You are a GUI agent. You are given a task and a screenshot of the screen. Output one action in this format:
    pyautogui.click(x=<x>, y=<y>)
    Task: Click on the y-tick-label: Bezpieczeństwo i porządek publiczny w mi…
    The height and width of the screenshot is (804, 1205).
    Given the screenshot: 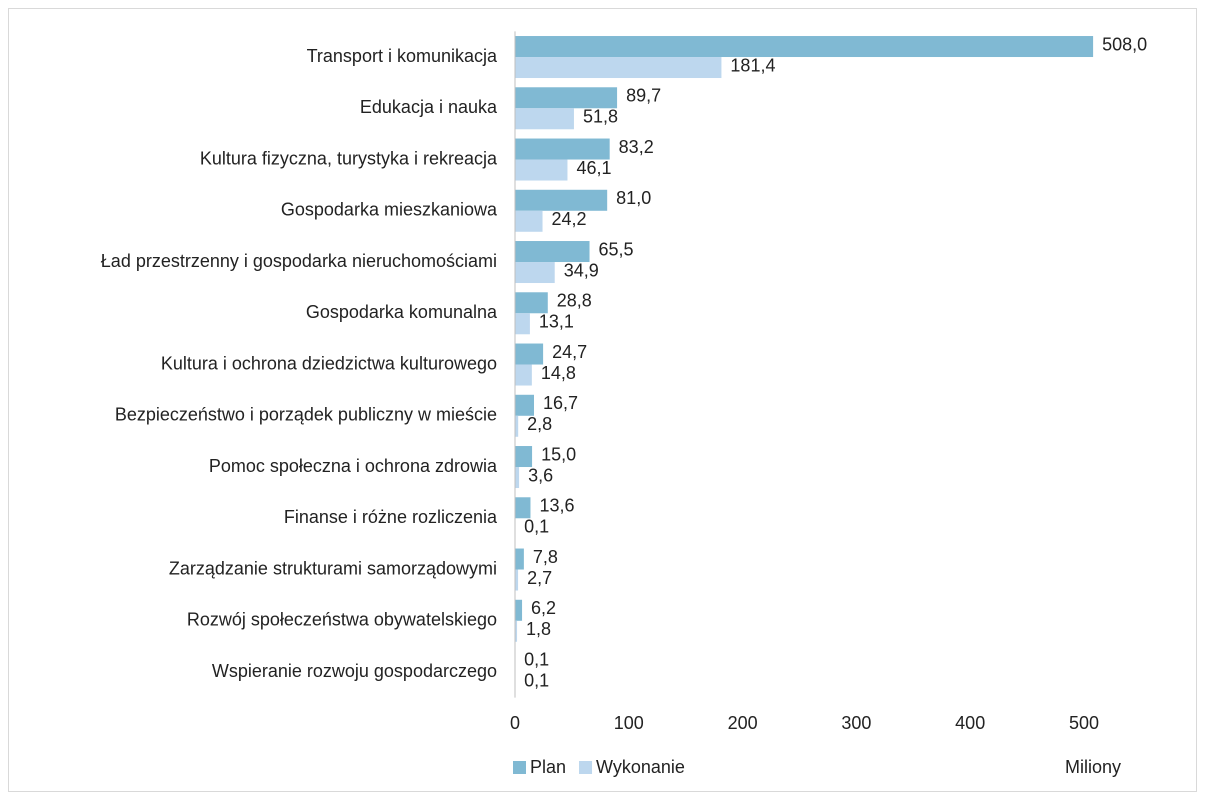 What is the action you would take?
    pyautogui.click(x=306, y=415)
    